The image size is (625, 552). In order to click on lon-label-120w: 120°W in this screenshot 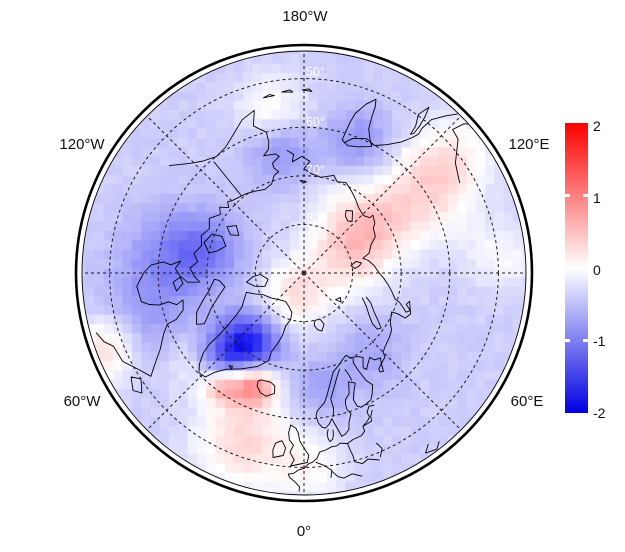, I will do `click(82, 144)`.